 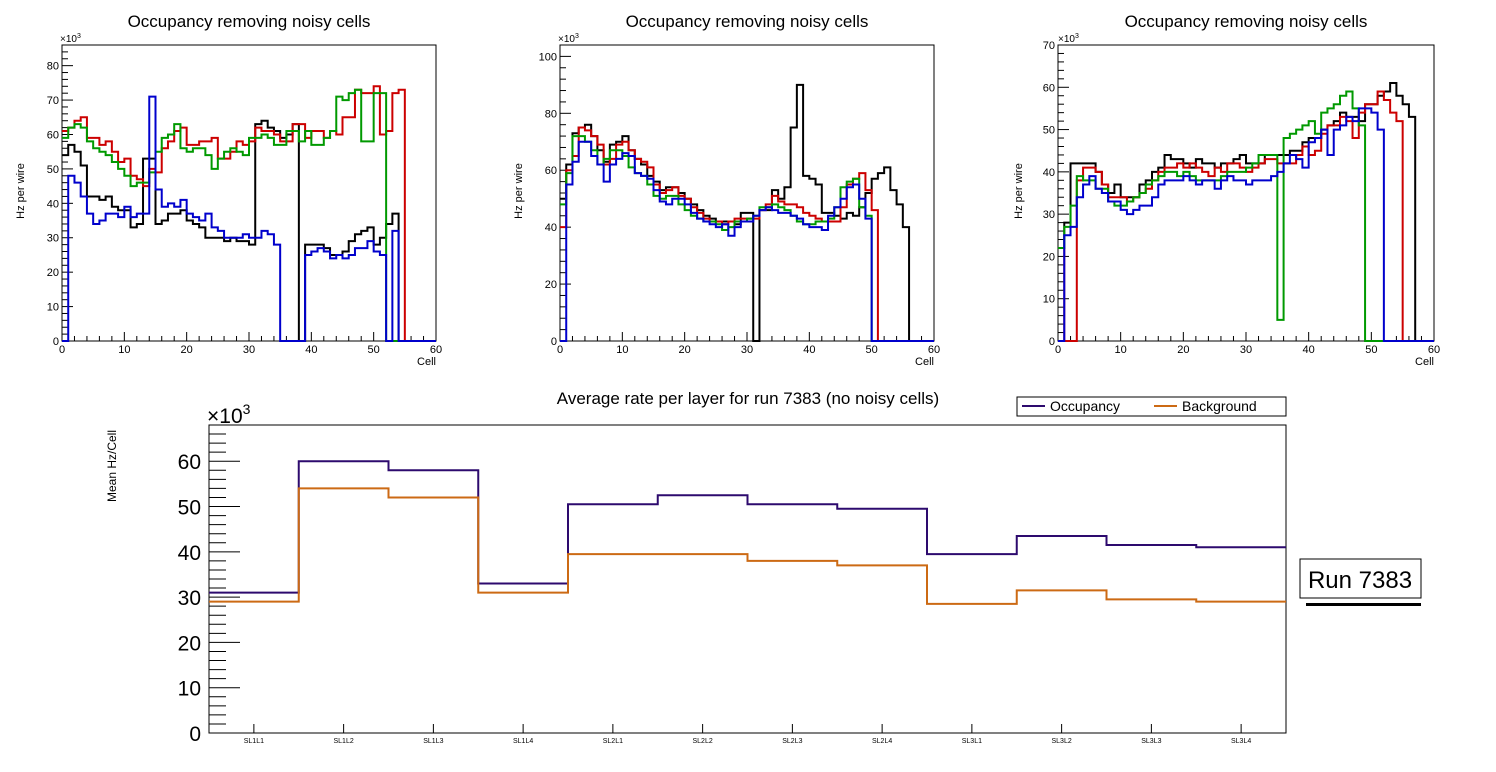 What do you see at coordinates (548, 57) in the screenshot?
I see `y-tick-label: 100` at bounding box center [548, 57].